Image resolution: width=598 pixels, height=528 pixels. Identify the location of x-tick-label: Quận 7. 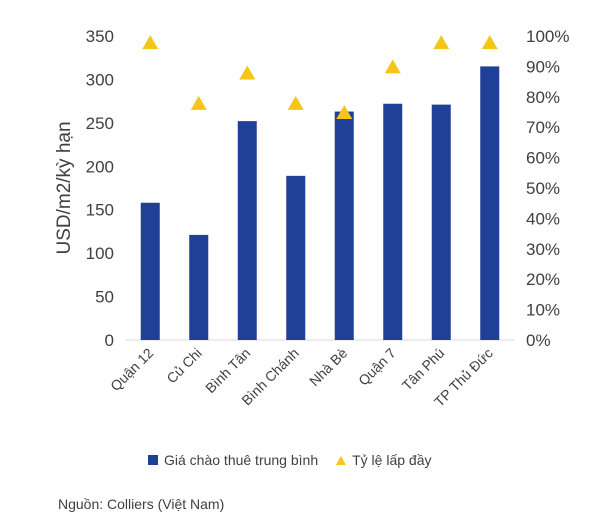
(377, 367).